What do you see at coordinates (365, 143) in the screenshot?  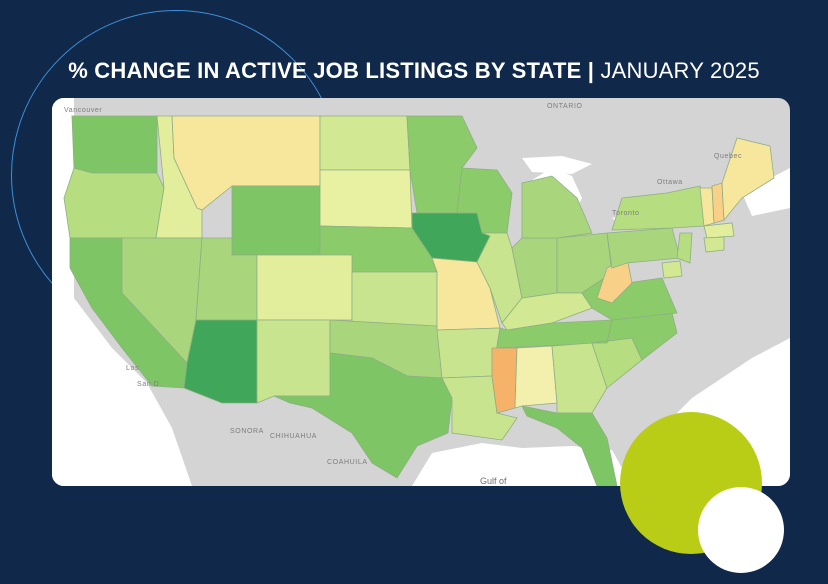 I see `state-north-dakota` at bounding box center [365, 143].